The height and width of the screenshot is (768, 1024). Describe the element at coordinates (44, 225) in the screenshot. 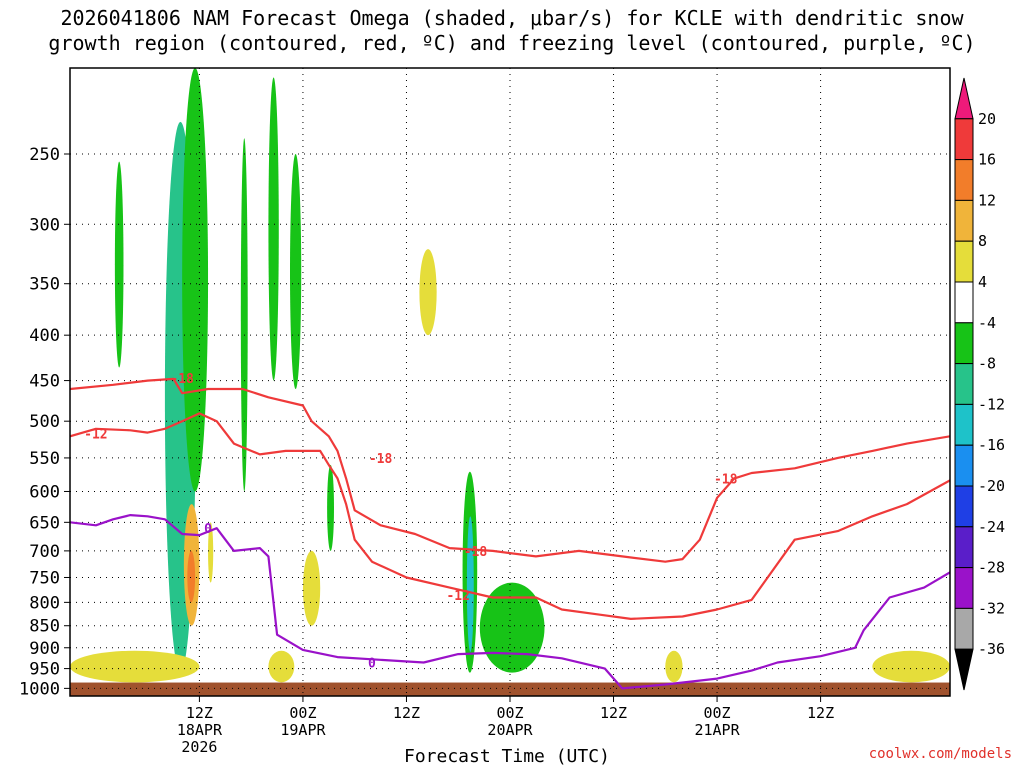

I see `y-tick-label: 300` at that location.